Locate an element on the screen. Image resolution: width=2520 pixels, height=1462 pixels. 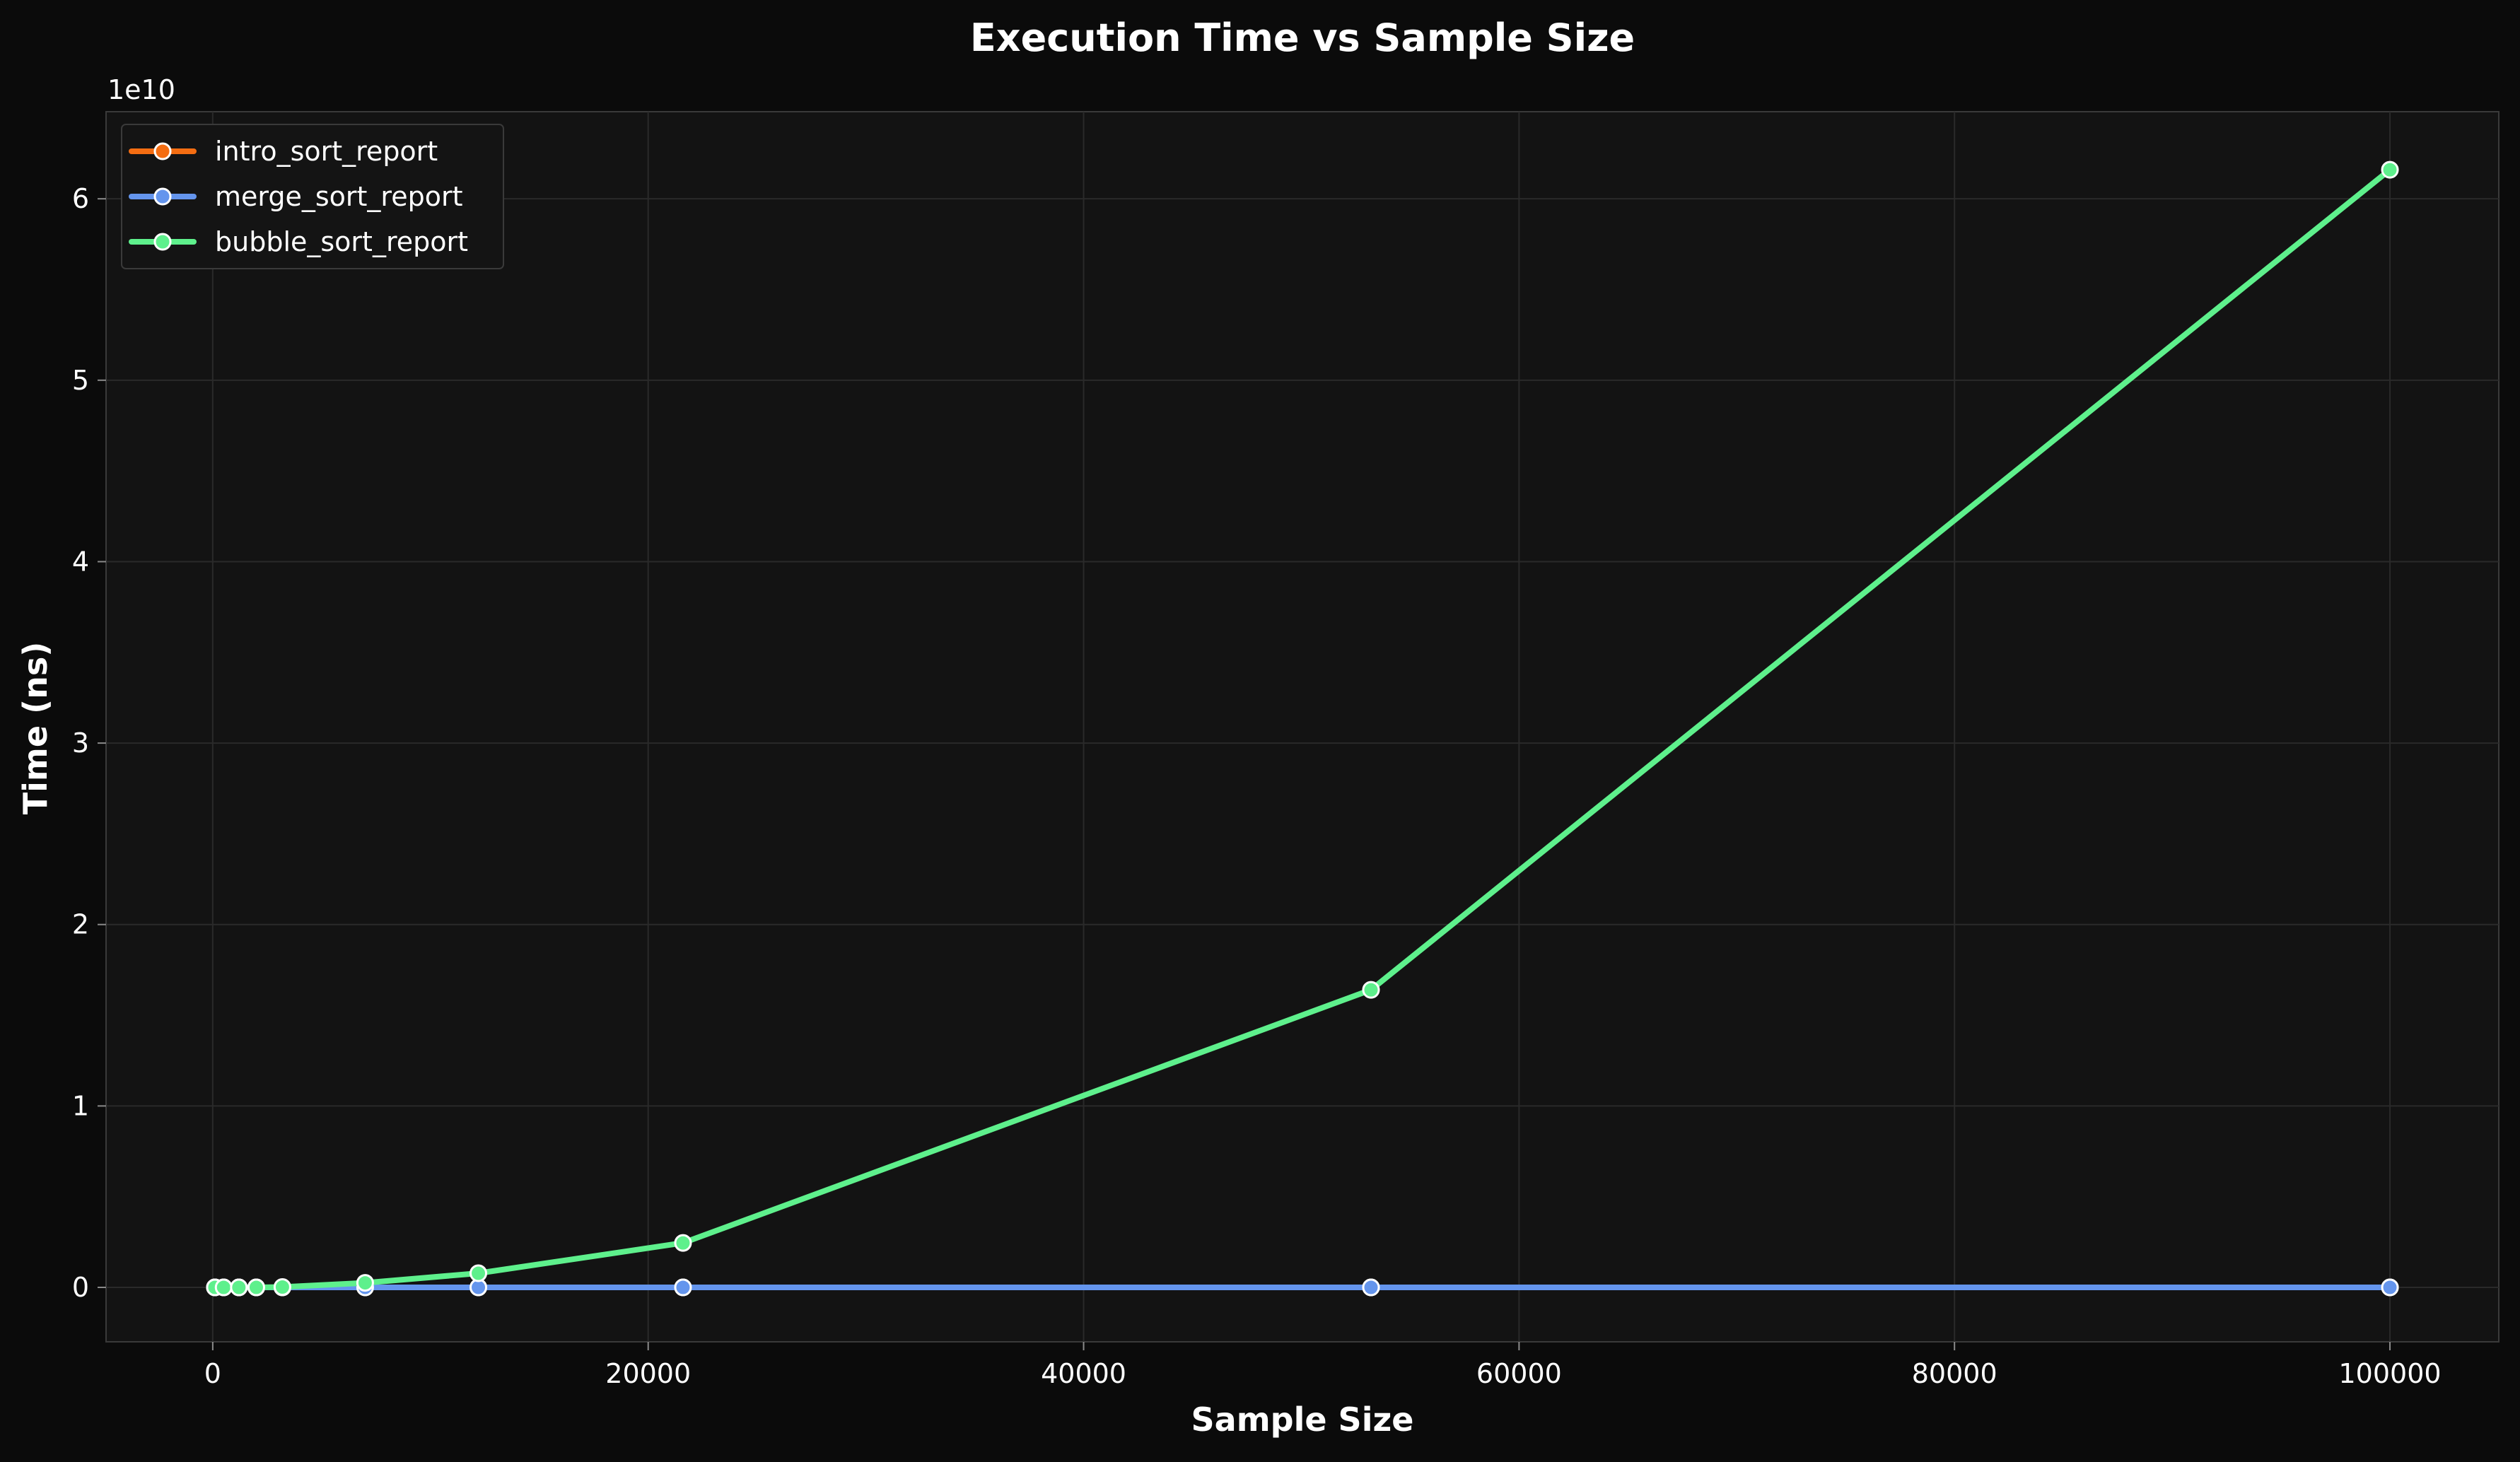
legend-box is located at coordinates (312, 196).